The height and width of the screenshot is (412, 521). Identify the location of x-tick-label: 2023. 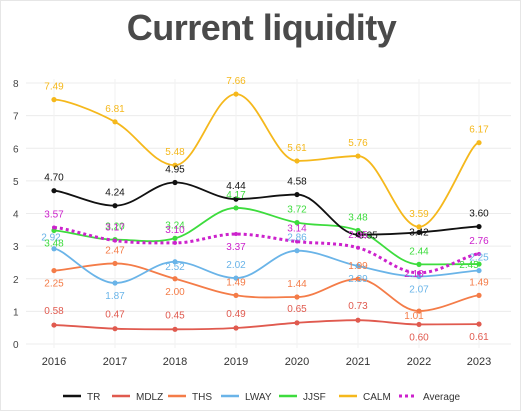
(479, 362).